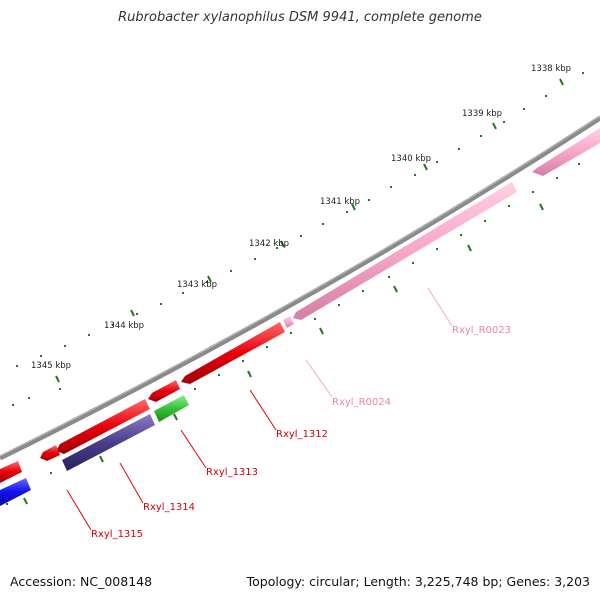  I want to click on gene-label-rxyl-r0024: Rxyl_R0024, so click(361, 402).